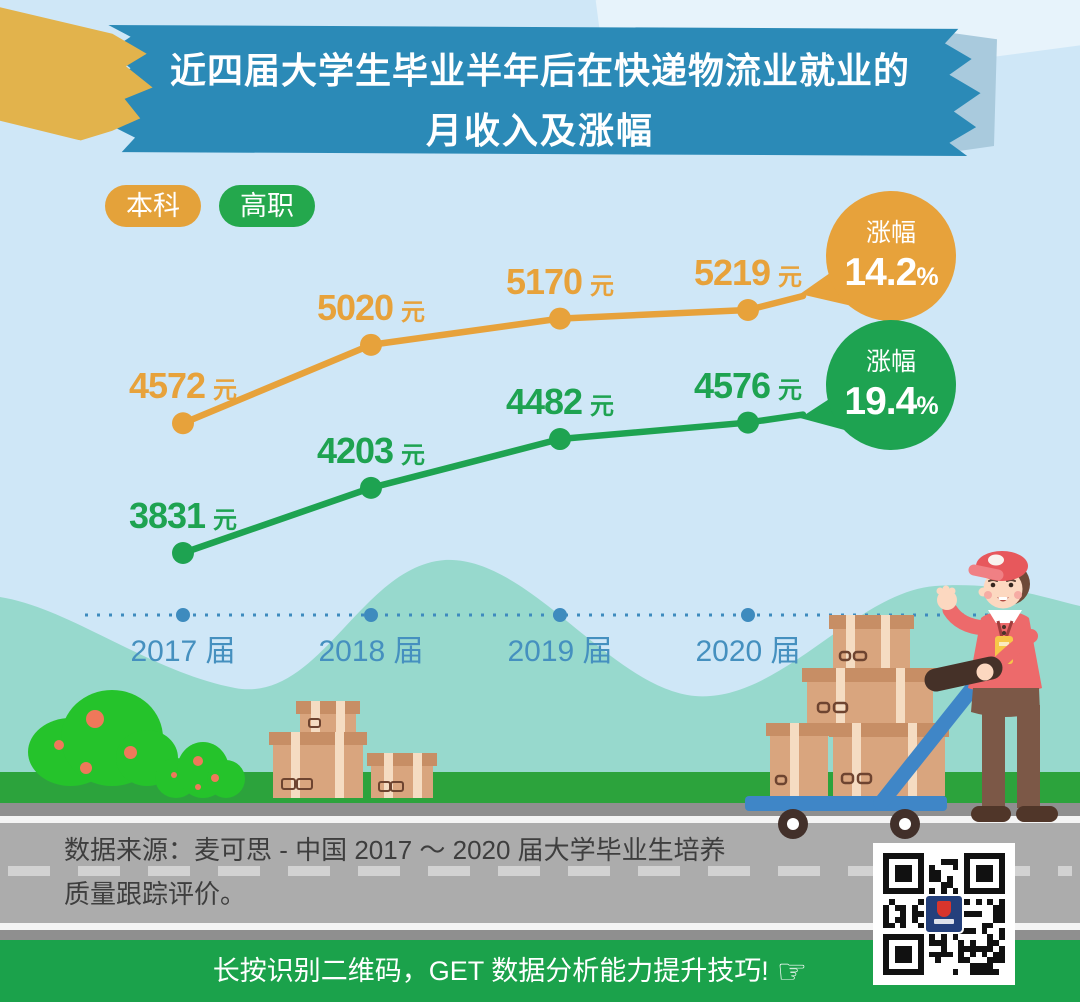  What do you see at coordinates (991, 686) in the screenshot?
I see `delivery-person` at bounding box center [991, 686].